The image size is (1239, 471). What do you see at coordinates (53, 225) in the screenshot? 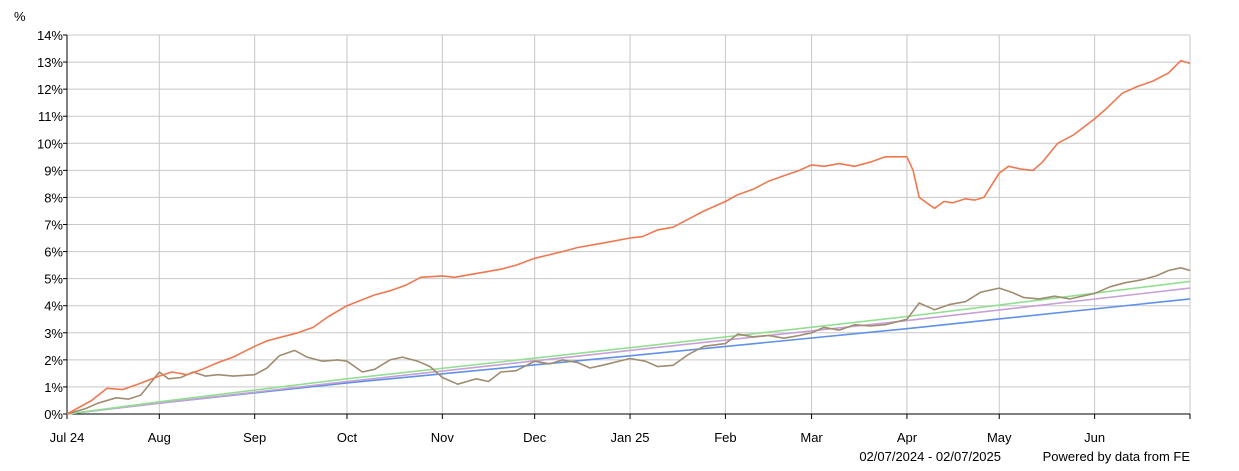
I see `y-tick-label: 7%` at bounding box center [53, 225].